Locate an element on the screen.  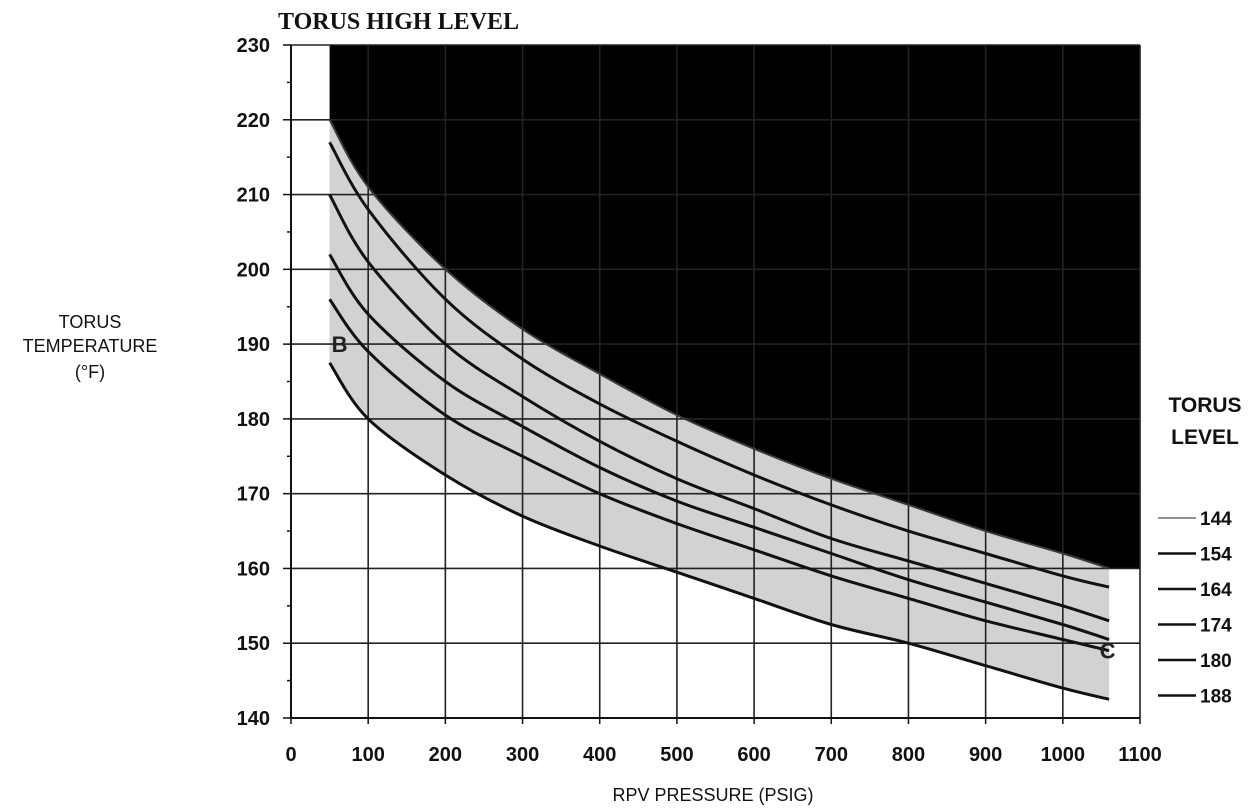
x-axis-label: RPV PRESSURE (PSIG) is located at coordinates (712, 795).